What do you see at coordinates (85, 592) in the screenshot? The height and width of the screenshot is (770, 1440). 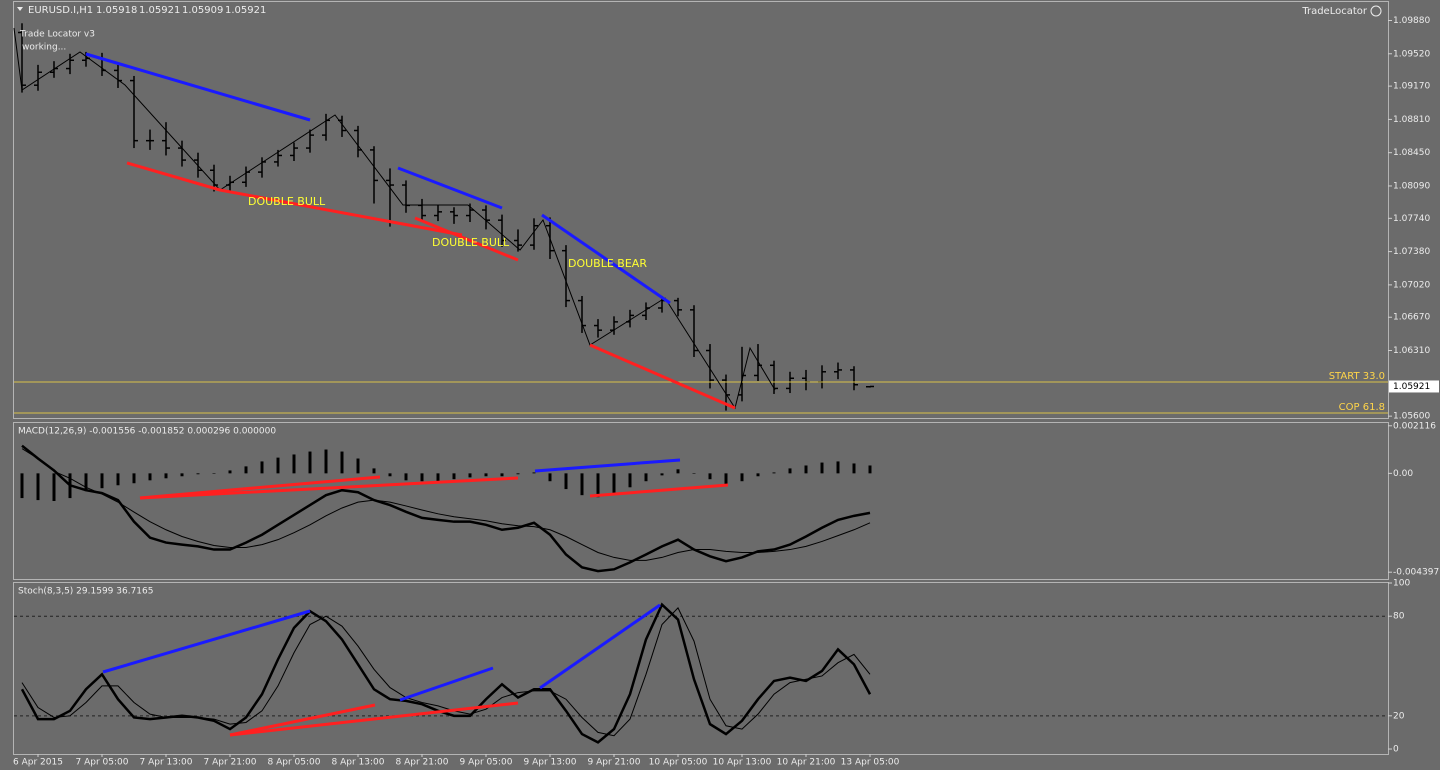 I see `stoch-title: Stoch(8,3,5) 29.1599 36.7165` at bounding box center [85, 592].